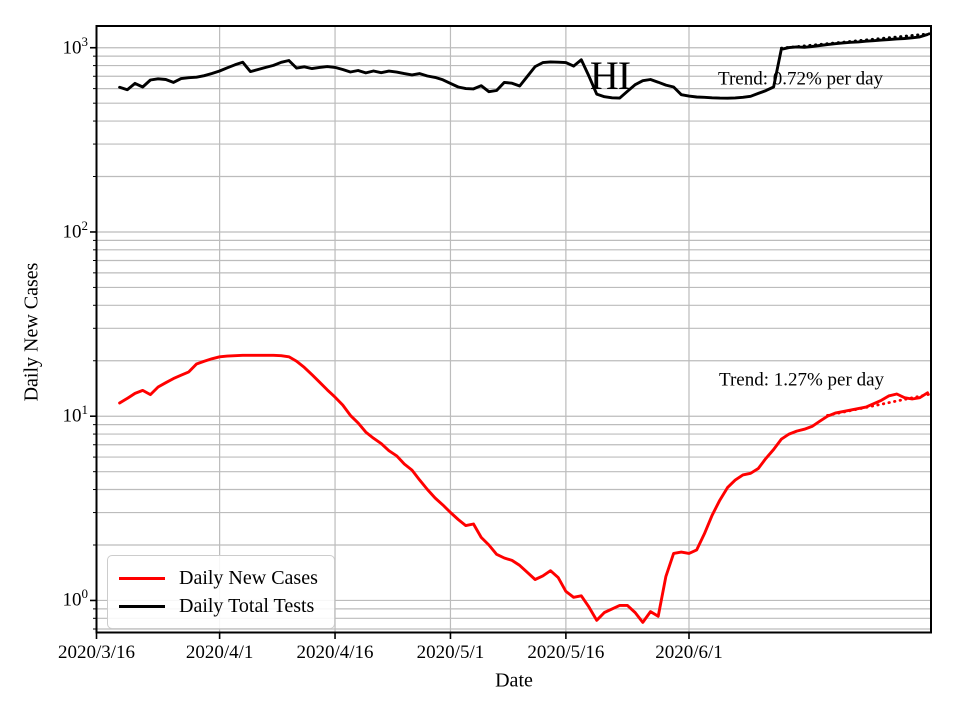  What do you see at coordinates (689, 652) in the screenshot?
I see `x-tick-label: 2020/6/1` at bounding box center [689, 652].